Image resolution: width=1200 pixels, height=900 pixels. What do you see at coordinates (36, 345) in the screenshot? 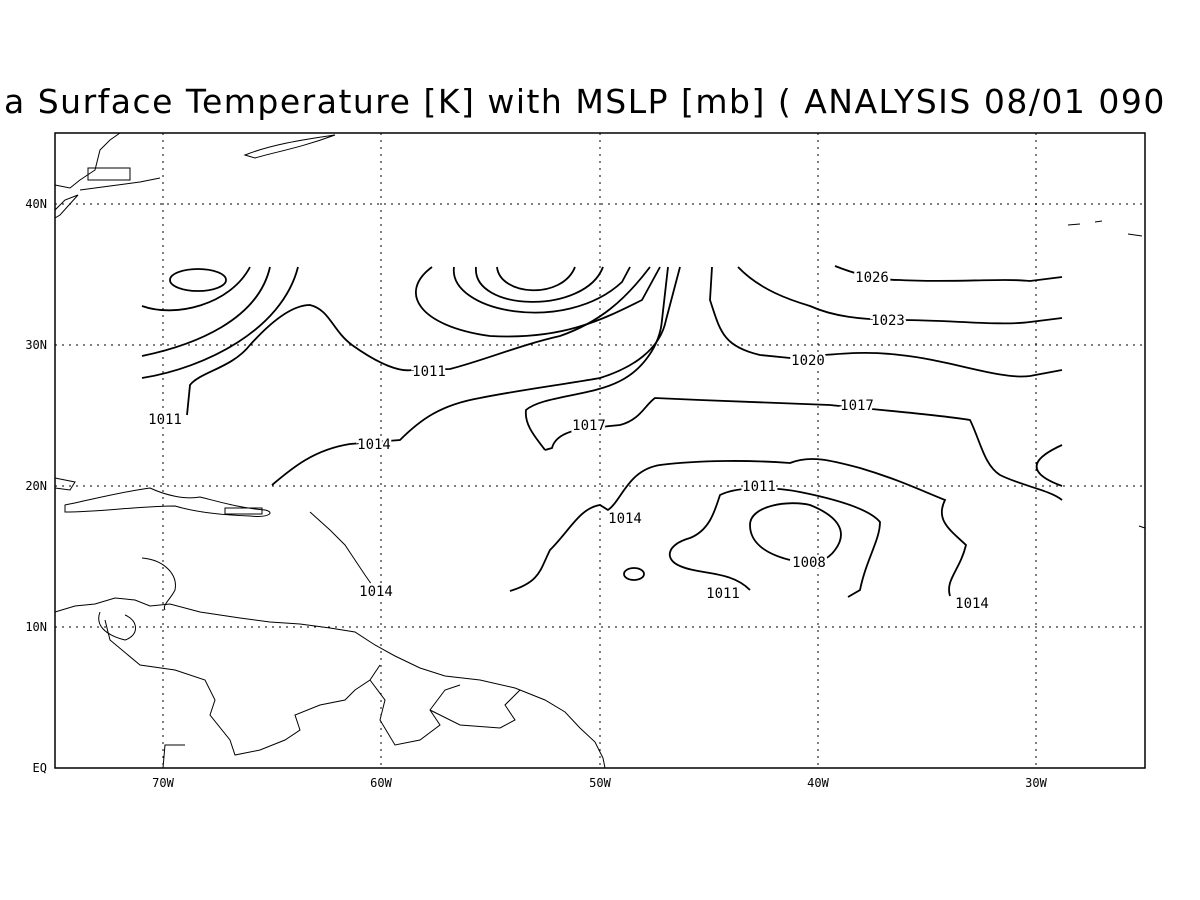
I see `y-tick-label: 30N` at bounding box center [36, 345].